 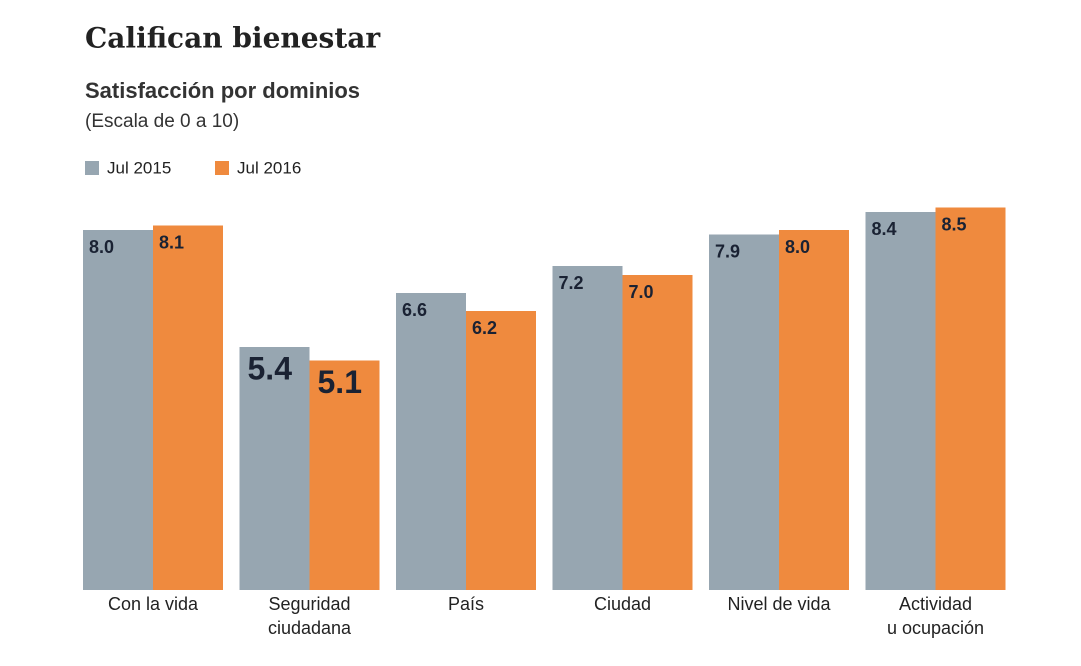 What do you see at coordinates (466, 604) in the screenshot?
I see `x-tick-label: País` at bounding box center [466, 604].